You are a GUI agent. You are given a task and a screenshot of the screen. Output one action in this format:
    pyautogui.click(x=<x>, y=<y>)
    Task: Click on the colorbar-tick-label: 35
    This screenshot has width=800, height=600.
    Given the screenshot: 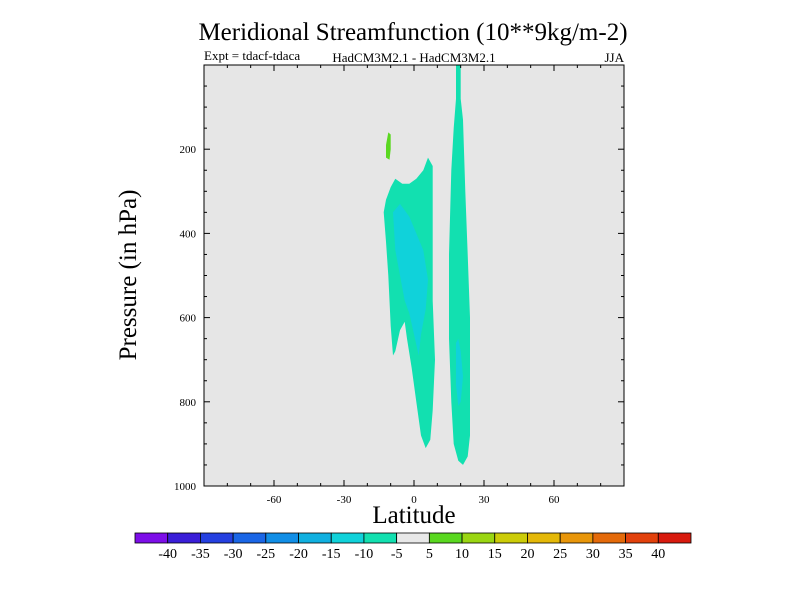 What is the action you would take?
    pyautogui.click(x=626, y=554)
    